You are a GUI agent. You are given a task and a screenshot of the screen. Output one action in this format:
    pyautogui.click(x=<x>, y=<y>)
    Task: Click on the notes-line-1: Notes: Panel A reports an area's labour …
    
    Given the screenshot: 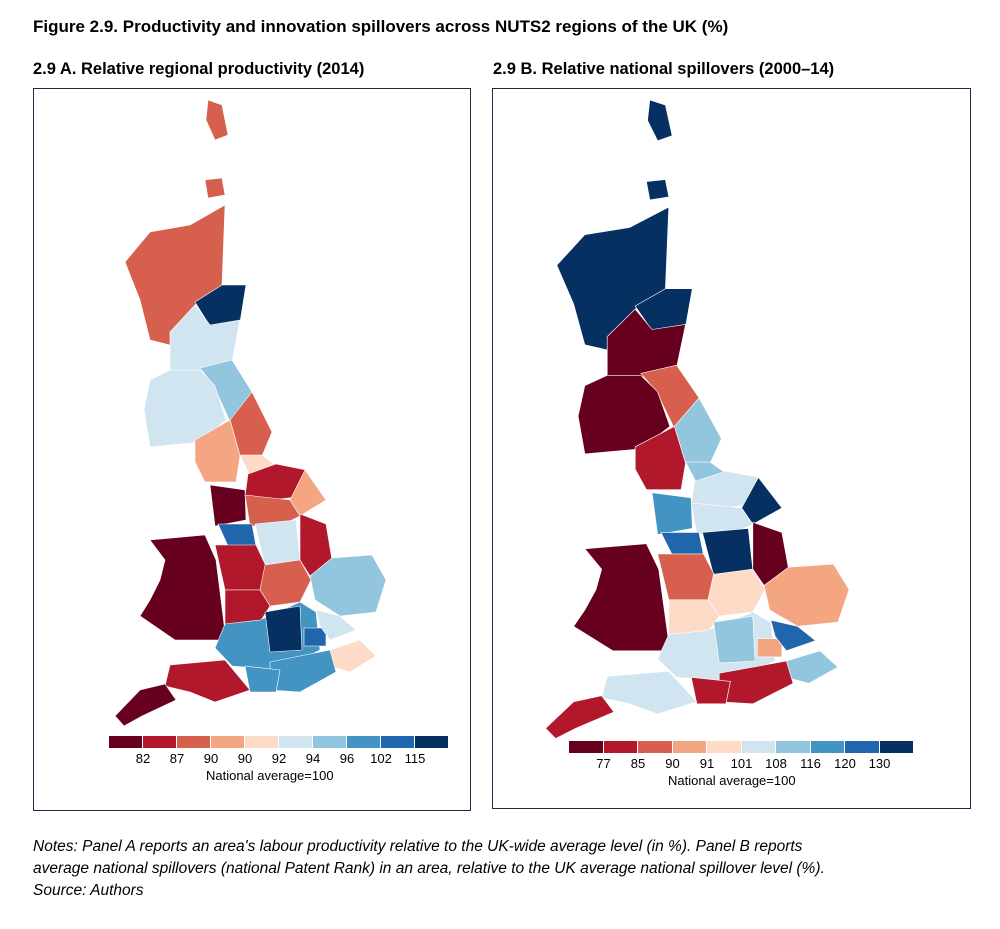 What is the action you would take?
    pyautogui.click(x=418, y=846)
    